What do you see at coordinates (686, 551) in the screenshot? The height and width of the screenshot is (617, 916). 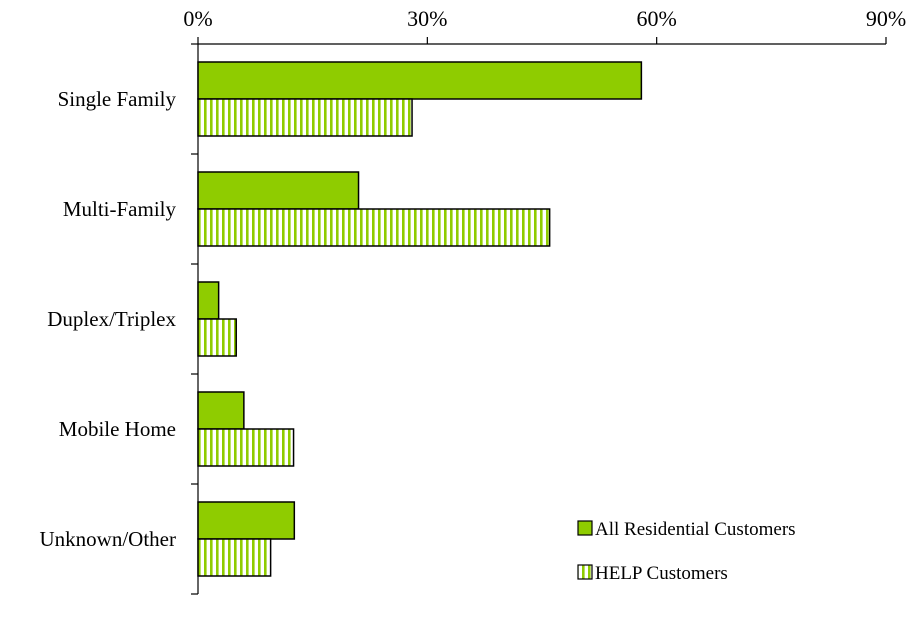 I see `legend: All Residential Customers HELP Customers` at bounding box center [686, 551].